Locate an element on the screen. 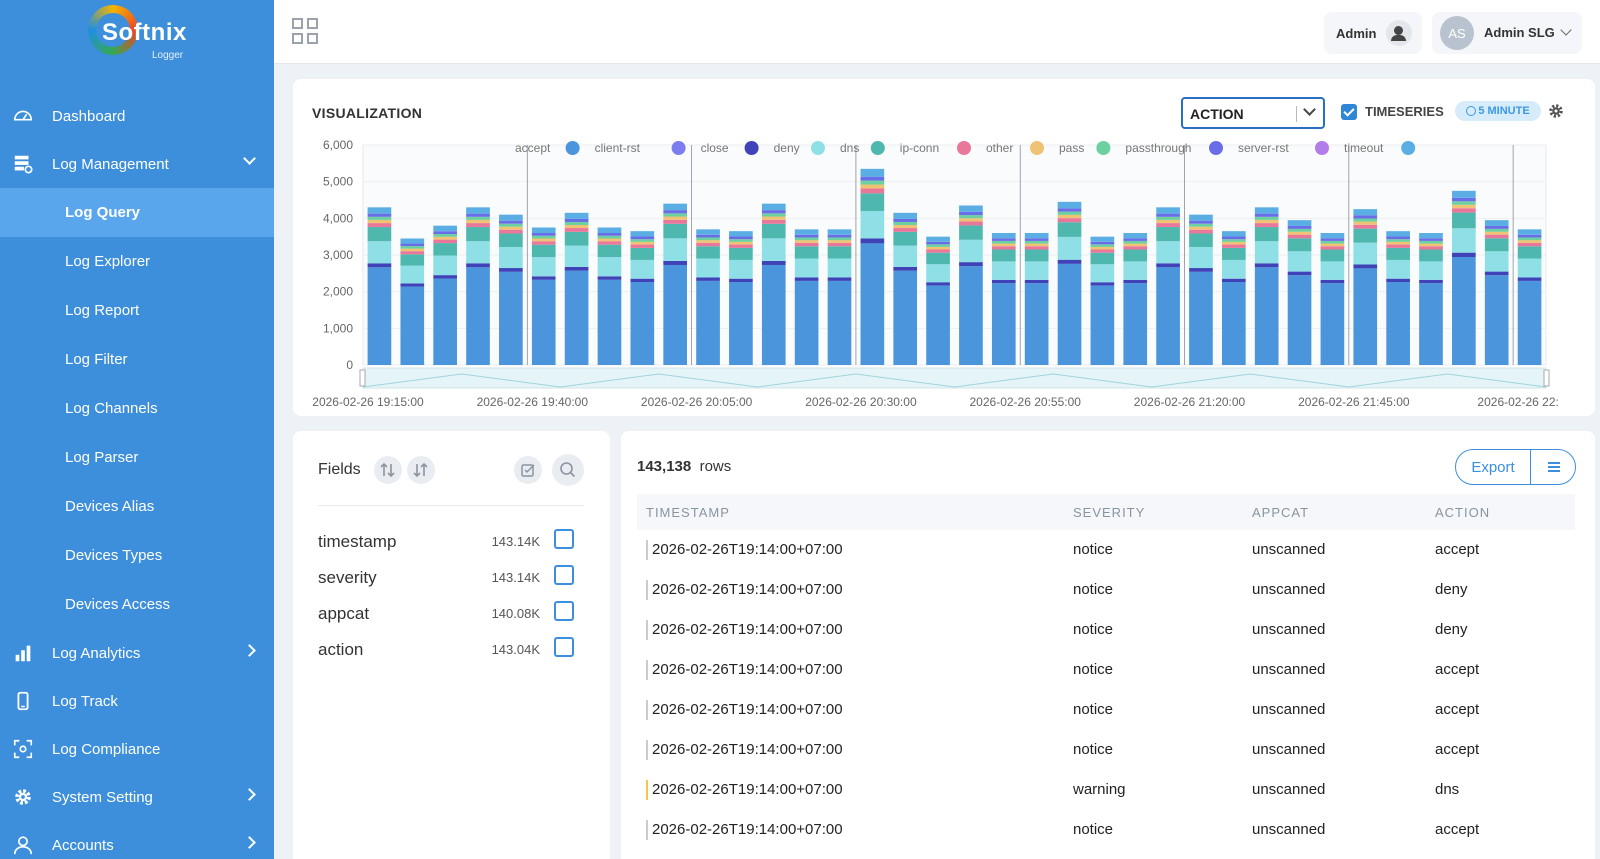  sidebar-item-log-compliance: Log Compliance is located at coordinates (137, 749).